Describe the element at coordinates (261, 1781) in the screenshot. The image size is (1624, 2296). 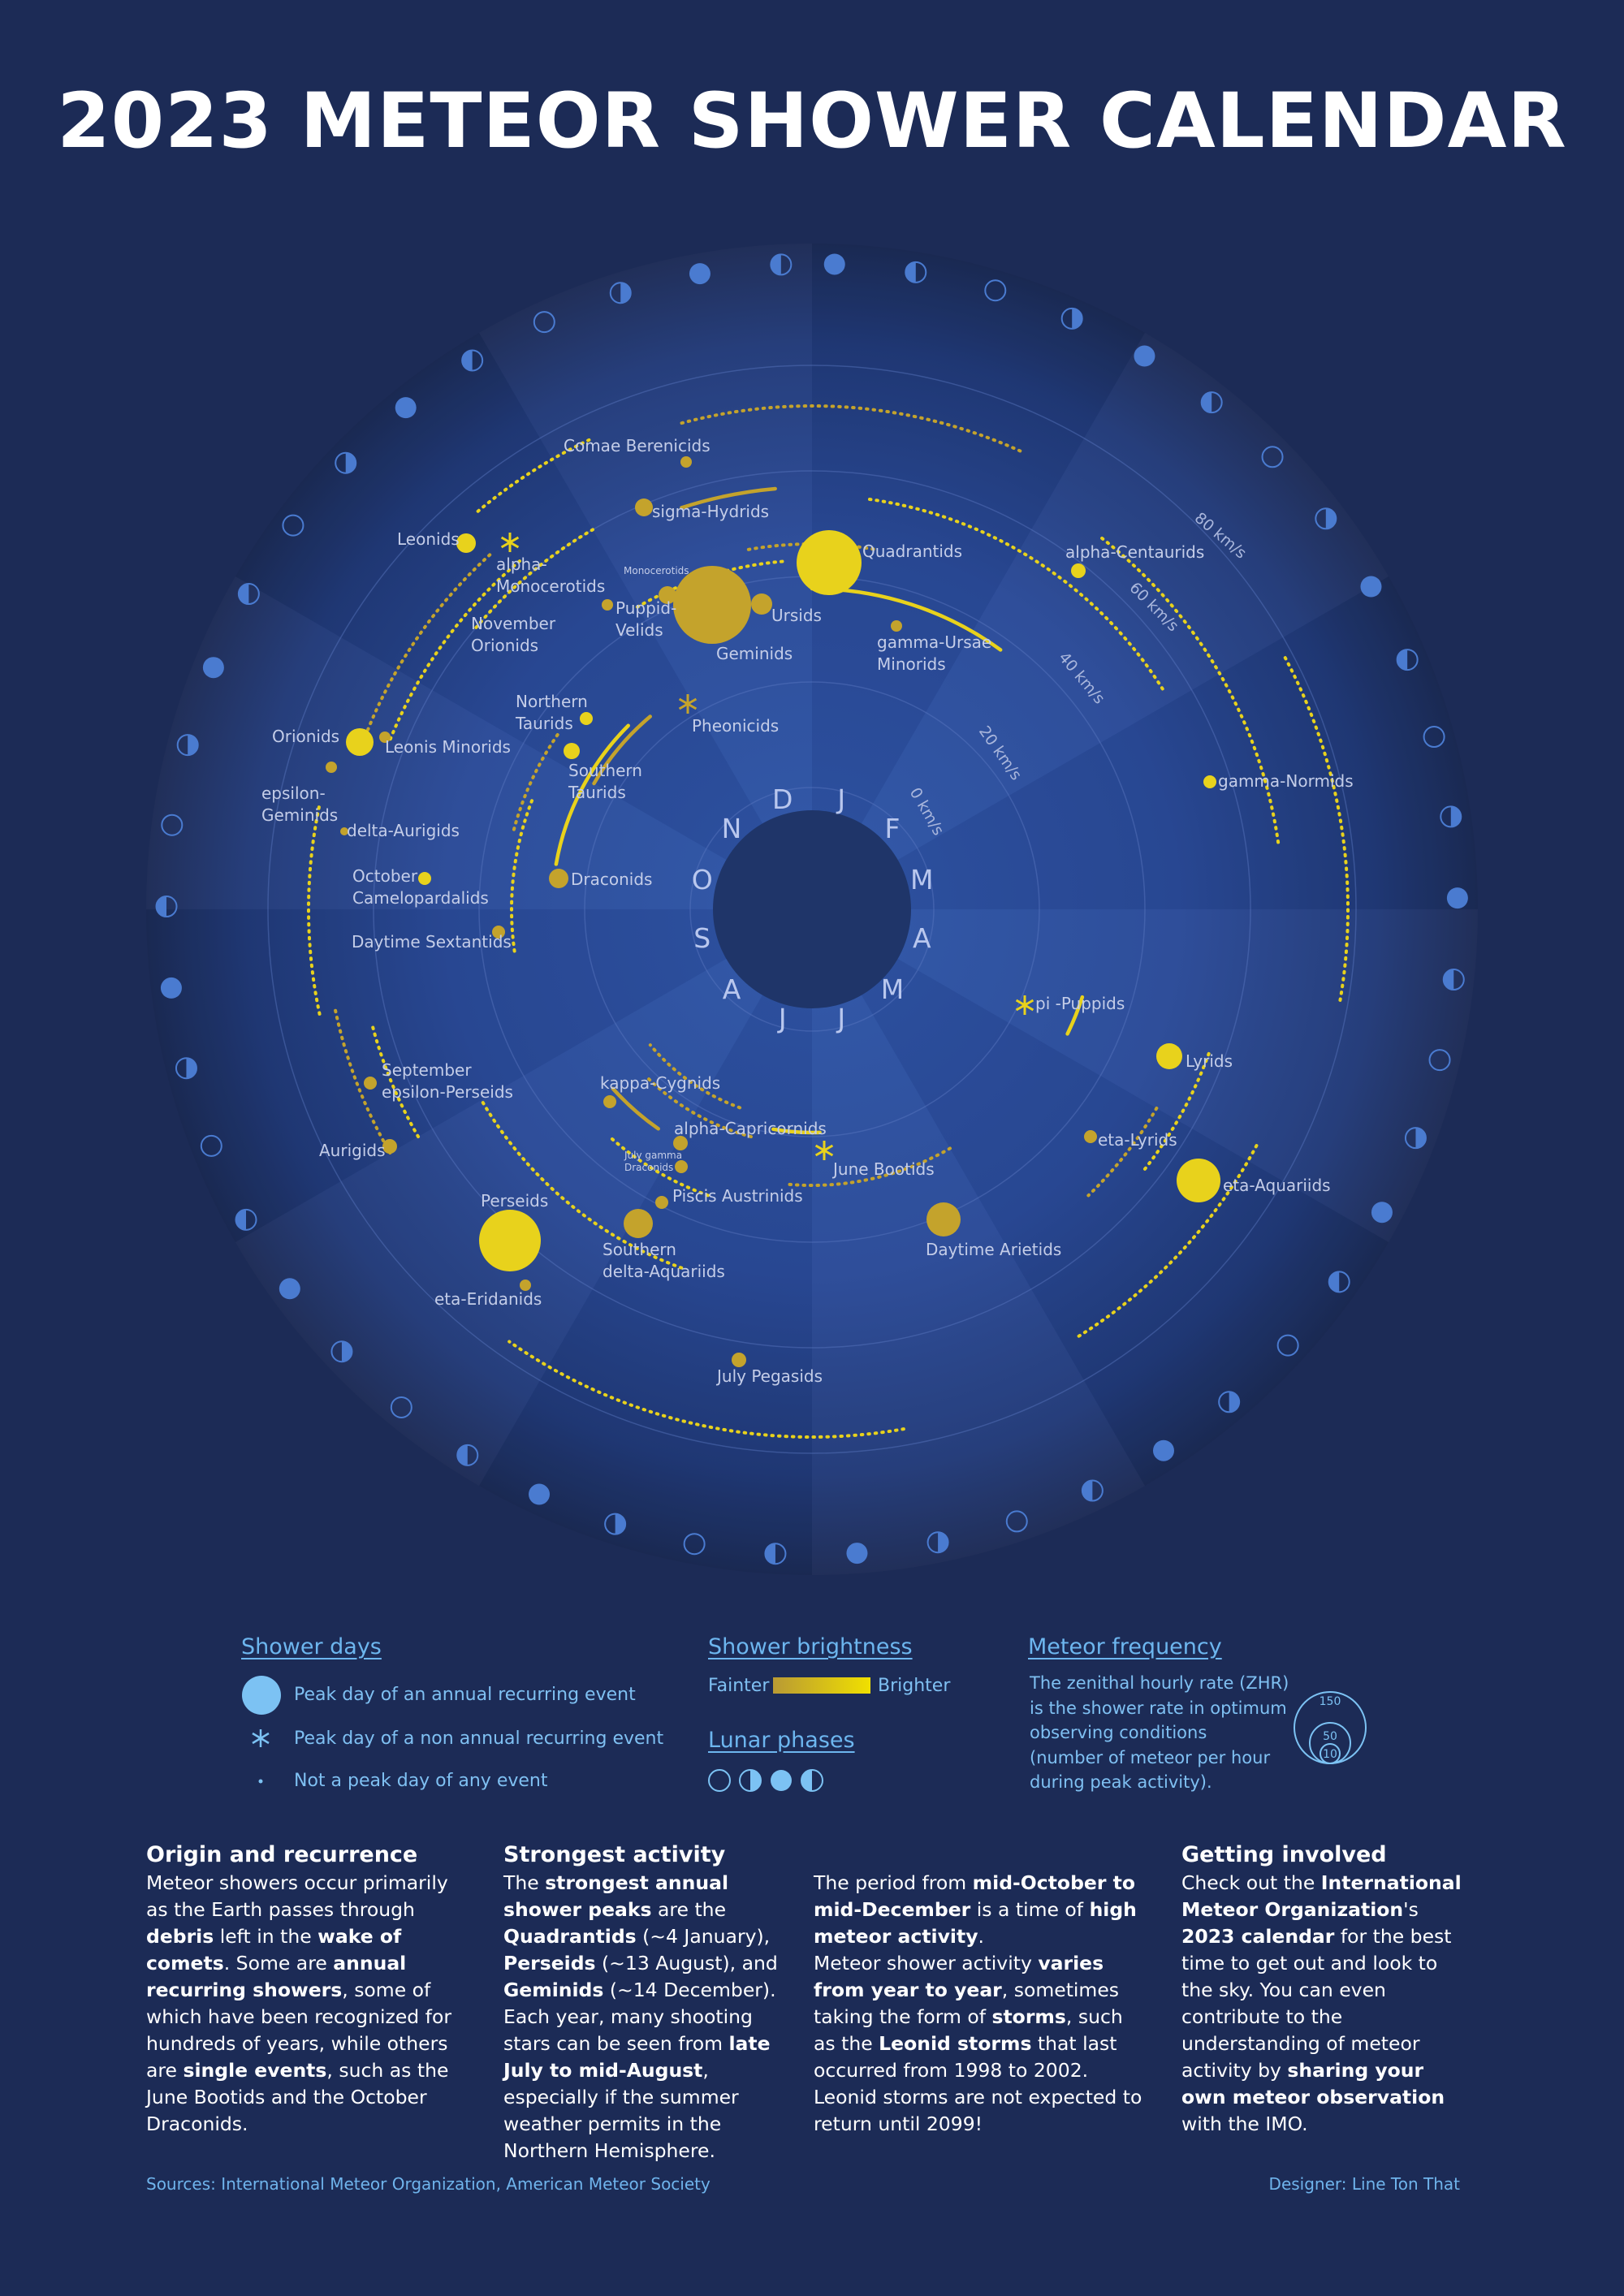
I see `dot-icon` at that location.